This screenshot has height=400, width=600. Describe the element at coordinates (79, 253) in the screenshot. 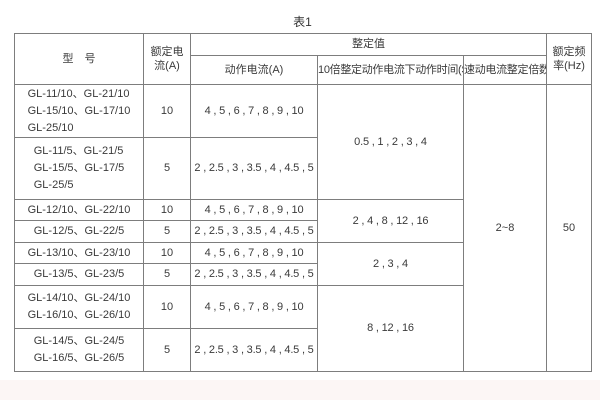

I see `model-cell: GL-13/10、GL-23/10` at that location.